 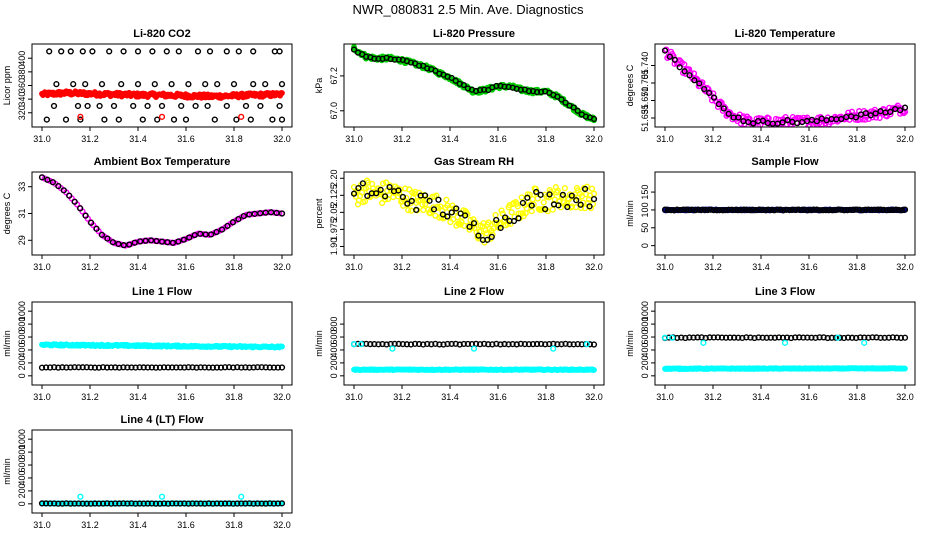 What do you see at coordinates (645, 324) in the screenshot?
I see `y-tick-label: 800` at bounding box center [645, 324].